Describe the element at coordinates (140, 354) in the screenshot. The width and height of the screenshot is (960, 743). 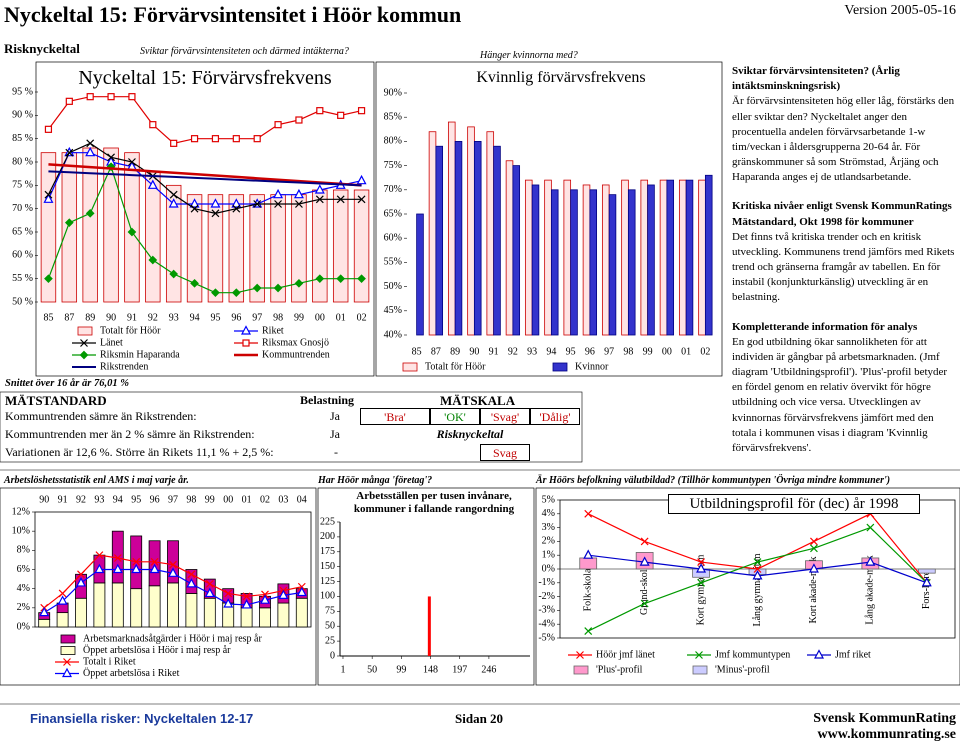
I see `legend-label: Riksmin Haparanda` at that location.